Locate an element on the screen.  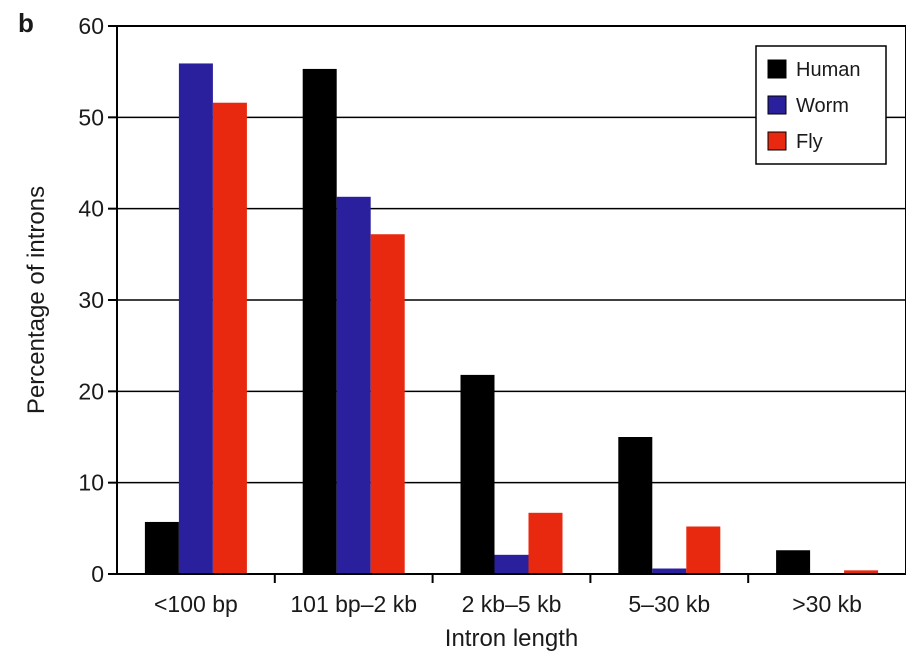
x-axis-ticks: <100 bp 101 bp–2 kb 2 kb–5 kb 5–30 kb >30 kb is located at coordinates (508, 595).